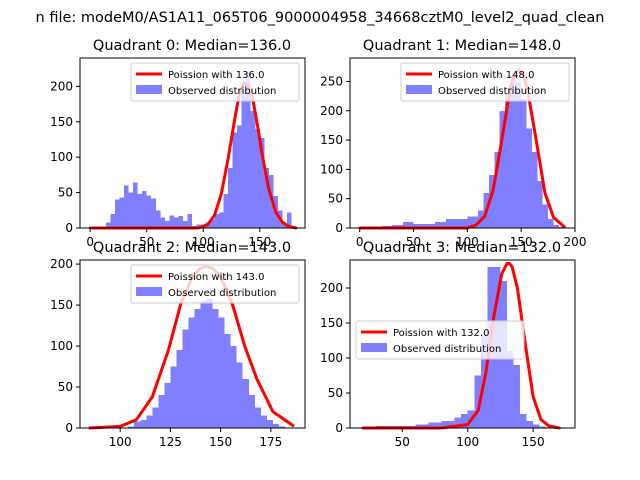  What do you see at coordinates (192, 248) in the screenshot?
I see `quadrant-2-title: Quadrant 2: Median=143.0` at bounding box center [192, 248].